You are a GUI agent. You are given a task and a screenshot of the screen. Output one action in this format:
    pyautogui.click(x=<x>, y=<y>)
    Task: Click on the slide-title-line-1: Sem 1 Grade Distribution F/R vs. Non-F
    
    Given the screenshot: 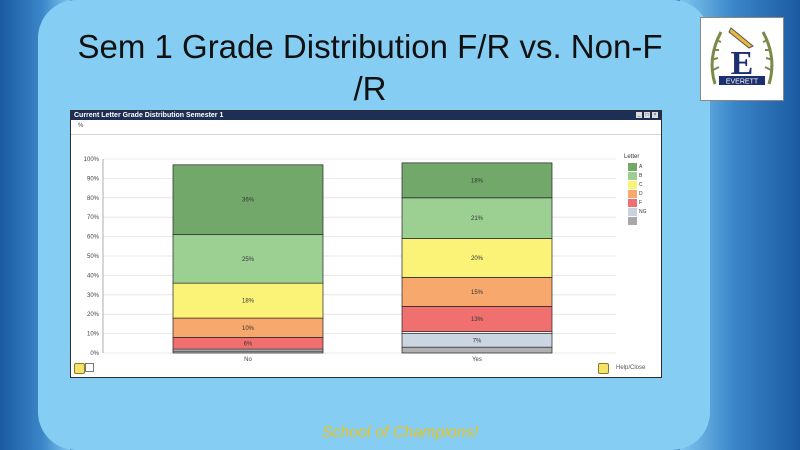 What is the action you would take?
    pyautogui.click(x=370, y=46)
    